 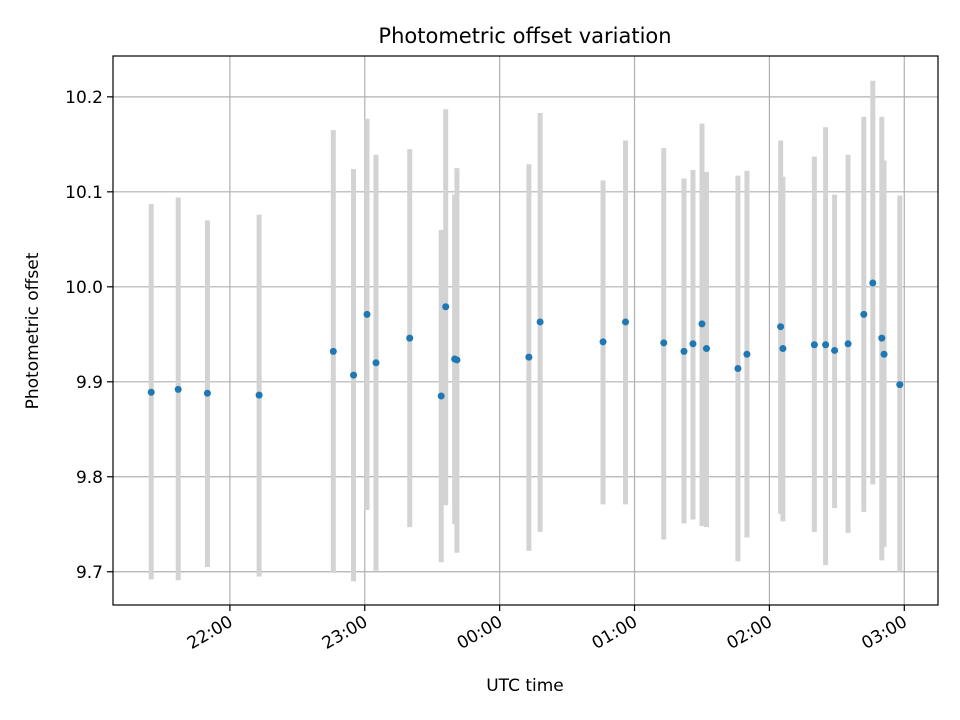 What do you see at coordinates (345, 633) in the screenshot?
I see `x-tick-label: 23:00` at bounding box center [345, 633].